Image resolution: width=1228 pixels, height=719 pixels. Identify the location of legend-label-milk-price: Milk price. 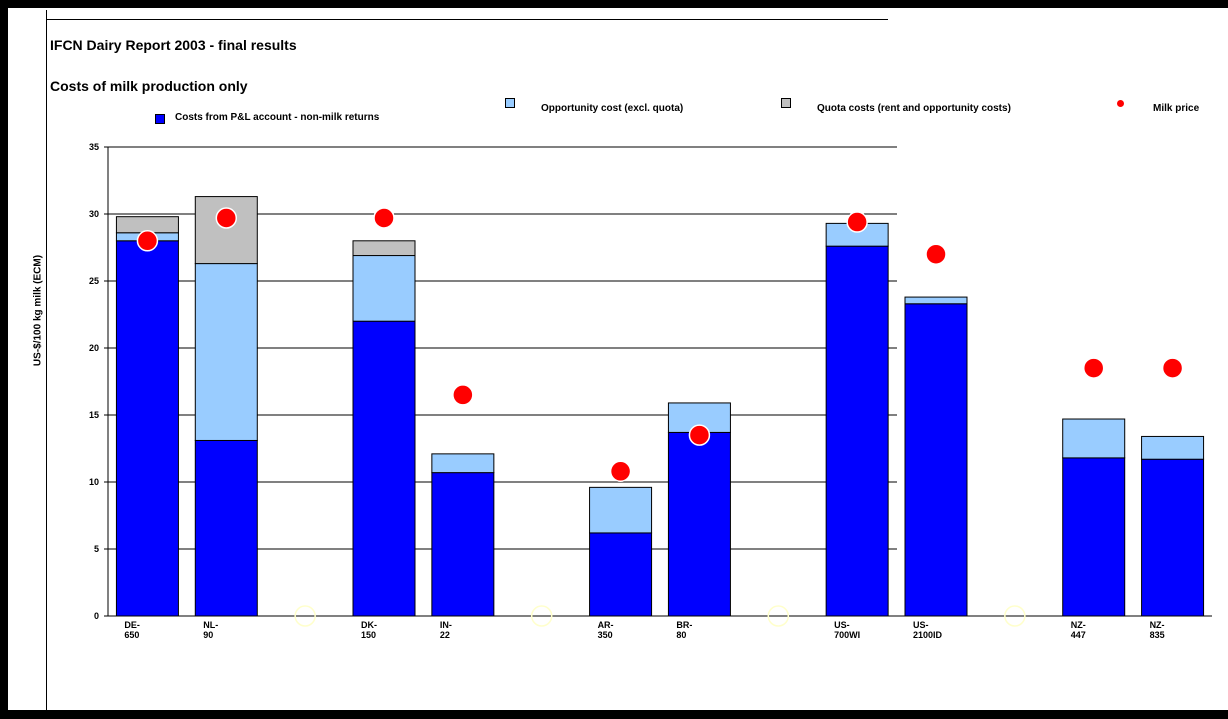
(1176, 108).